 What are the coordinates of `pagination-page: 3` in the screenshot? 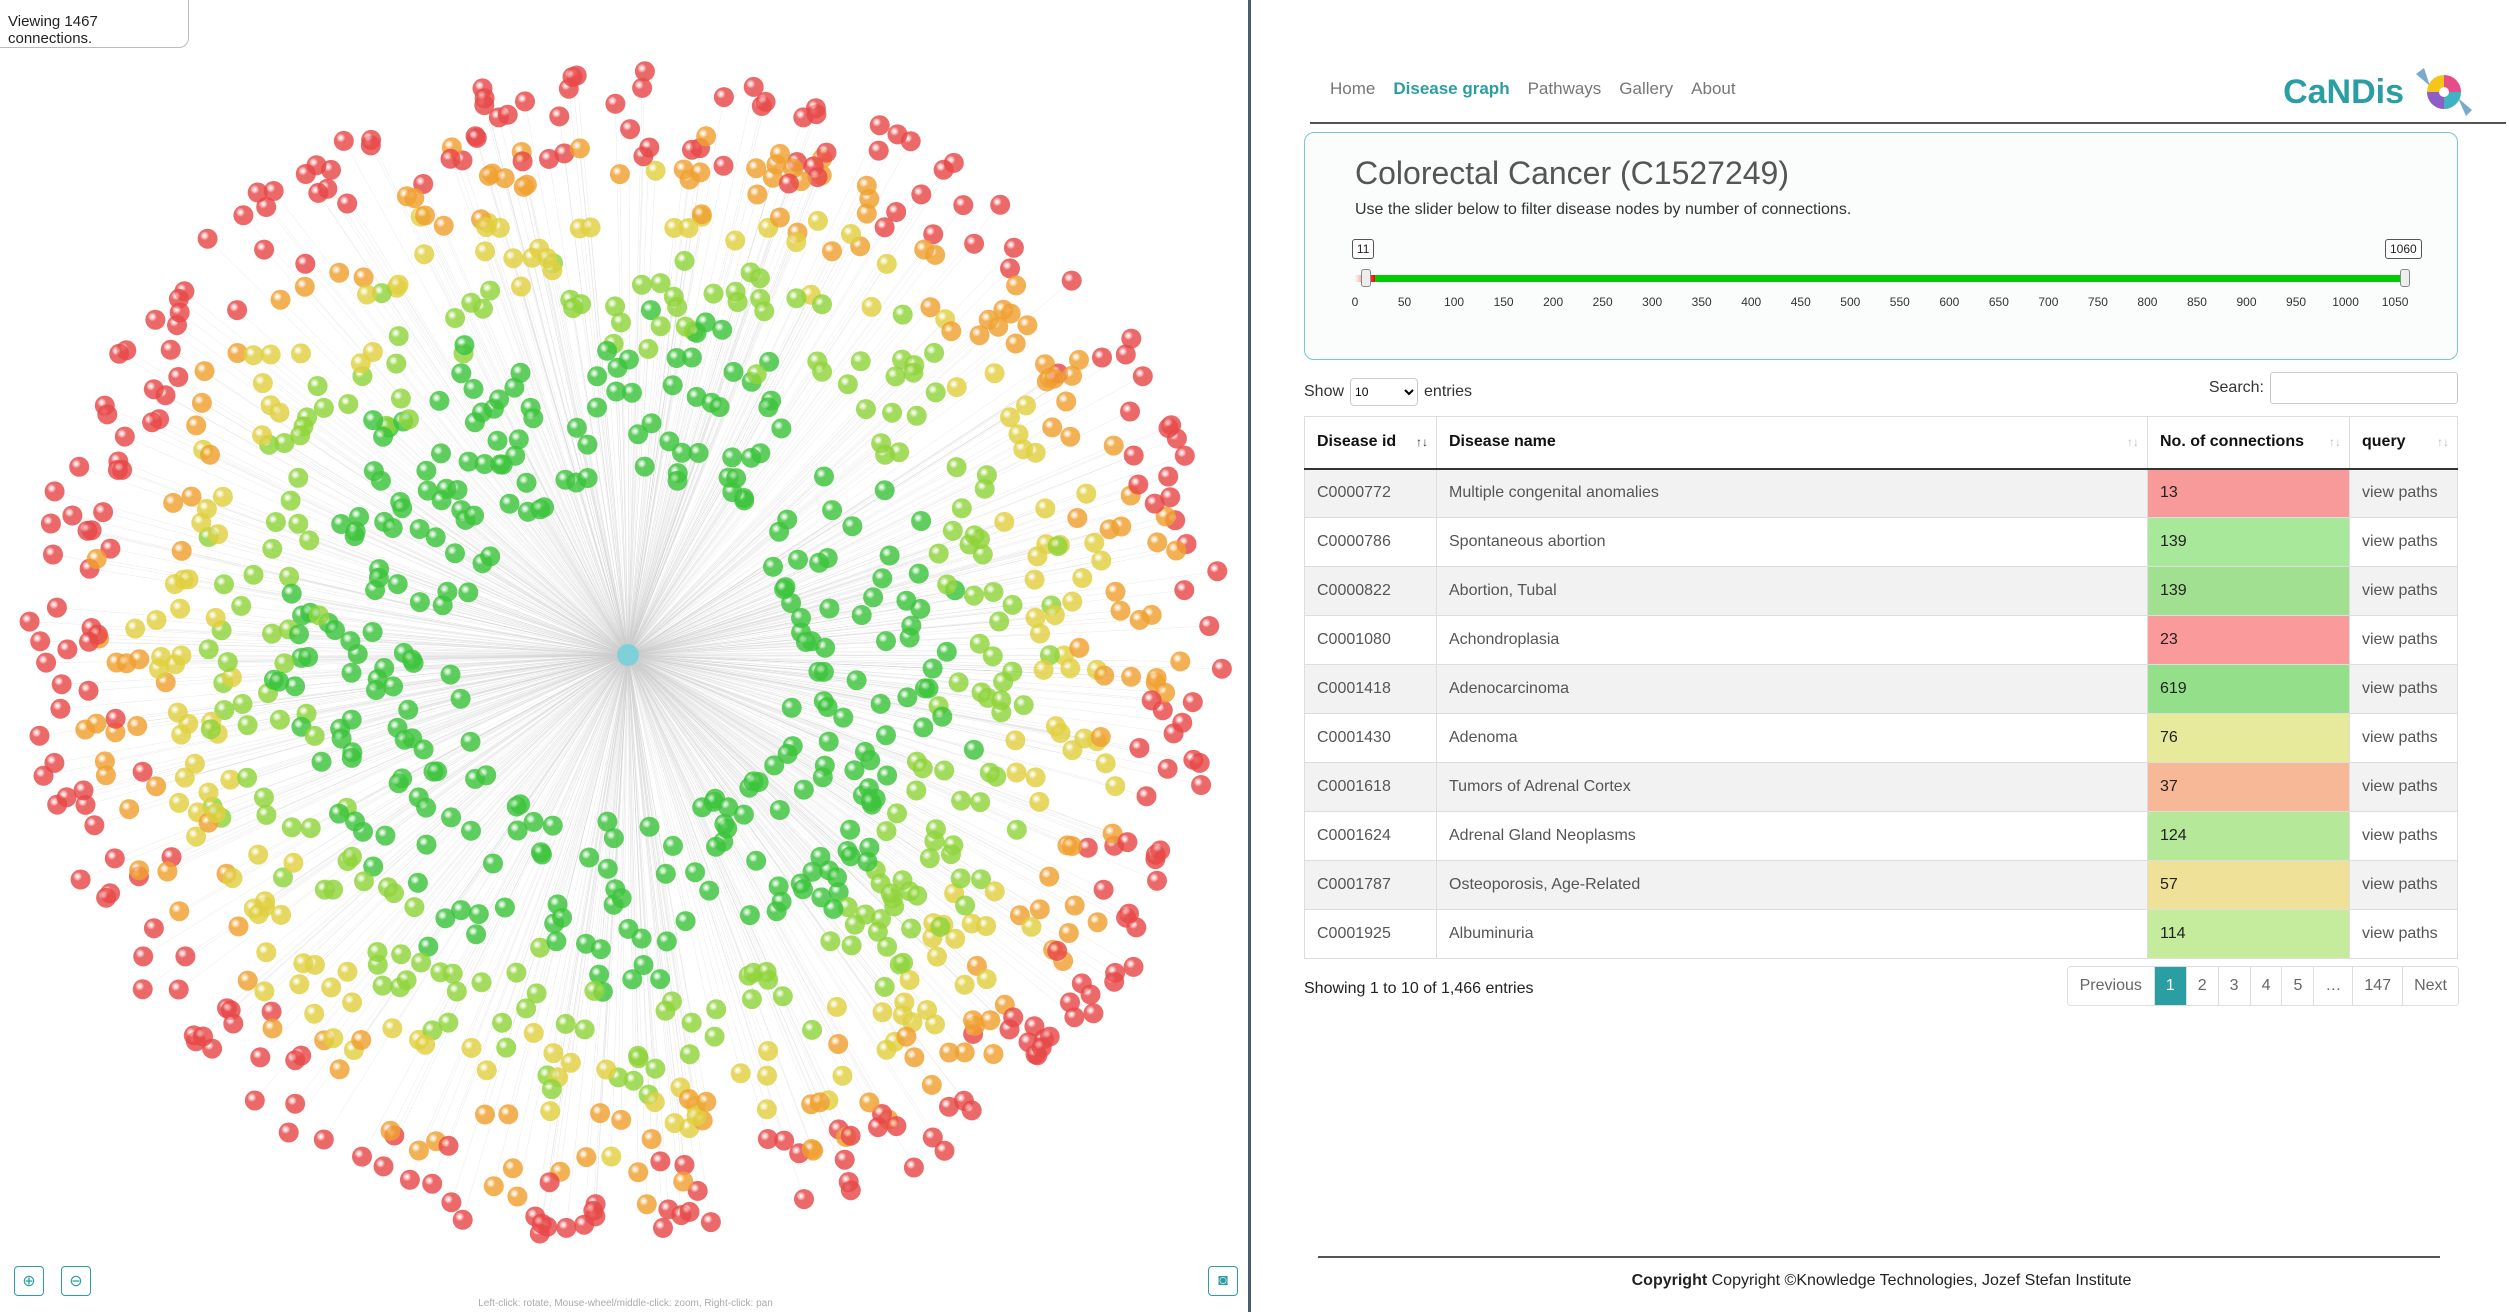 It's located at (2233, 986).